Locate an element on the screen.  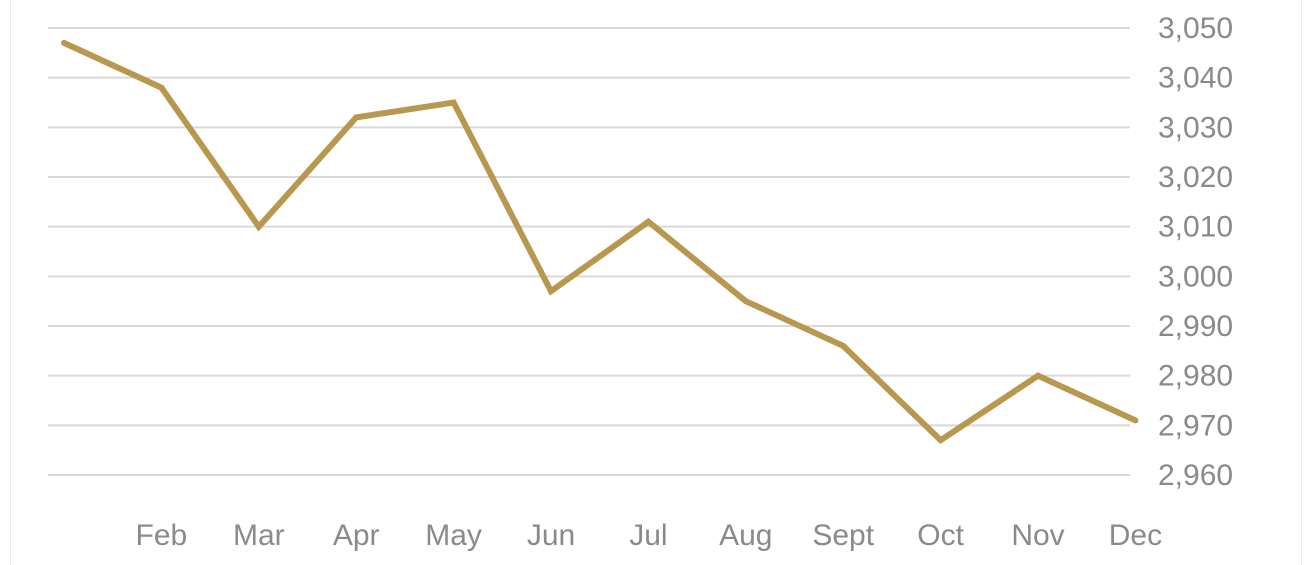
x-tick-label: Jul is located at coordinates (648, 535).